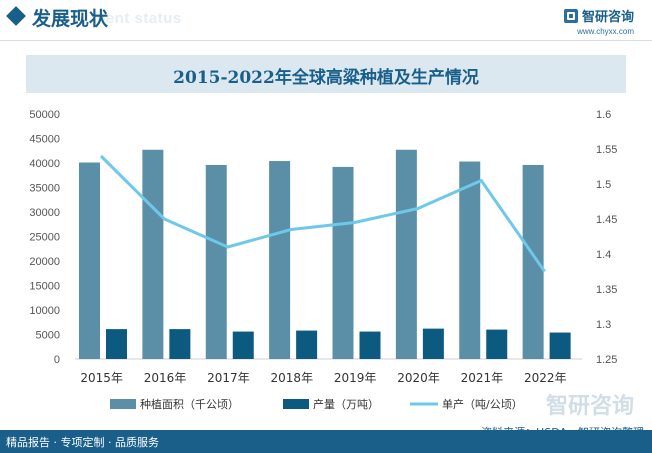  Describe the element at coordinates (606, 360) in the screenshot. I see `y-right-tick-label: 1.25` at that location.